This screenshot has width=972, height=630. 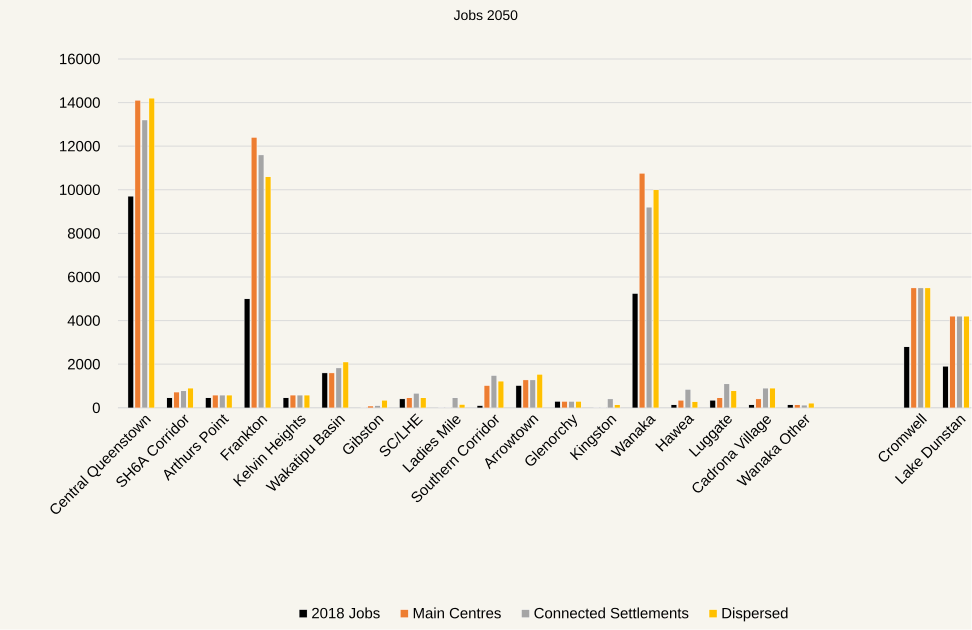 I want to click on y-tick-label: 12000, so click(x=80, y=146).